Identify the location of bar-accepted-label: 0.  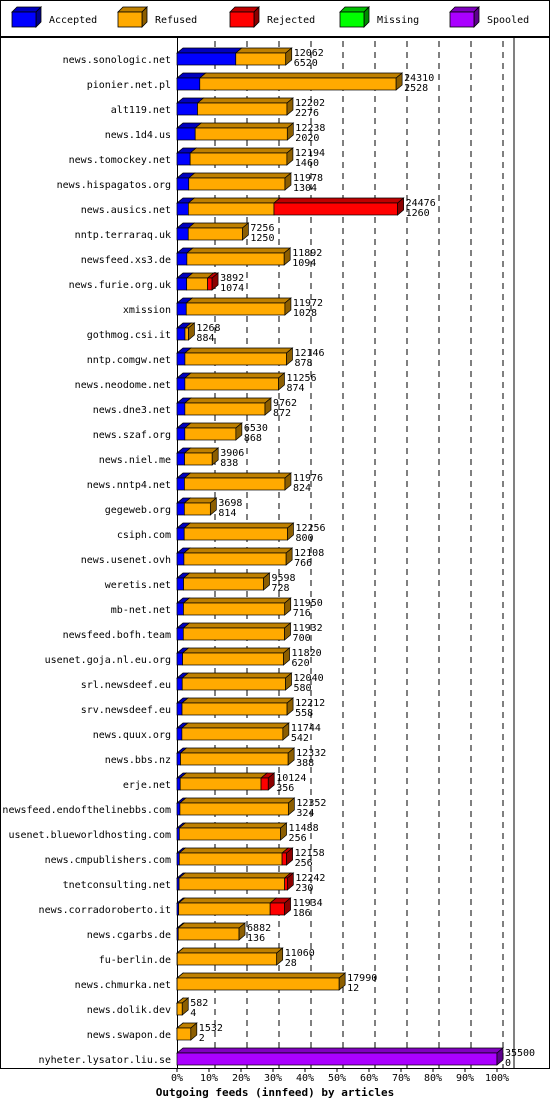
(508, 1063).